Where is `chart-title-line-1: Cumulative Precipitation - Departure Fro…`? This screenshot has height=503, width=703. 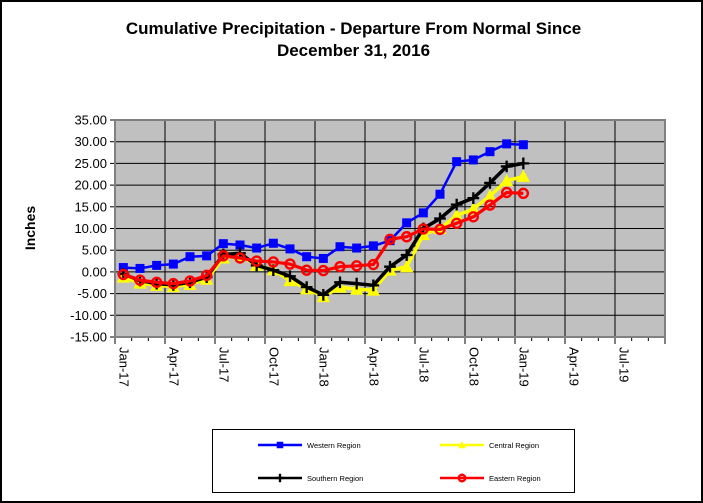
chart-title-line-1: Cumulative Precipitation - Departure Fro… is located at coordinates (353, 28).